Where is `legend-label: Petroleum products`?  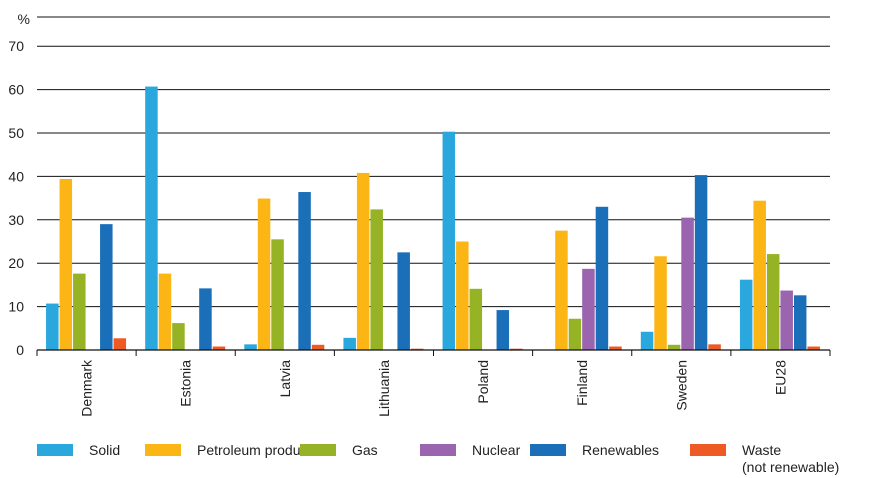 legend-label: Petroleum products is located at coordinates (257, 450).